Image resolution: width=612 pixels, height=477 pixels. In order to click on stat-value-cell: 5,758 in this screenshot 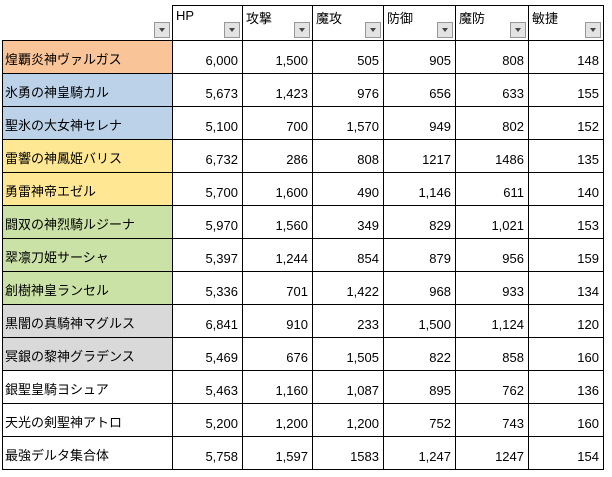, I will do `click(207, 453)`.